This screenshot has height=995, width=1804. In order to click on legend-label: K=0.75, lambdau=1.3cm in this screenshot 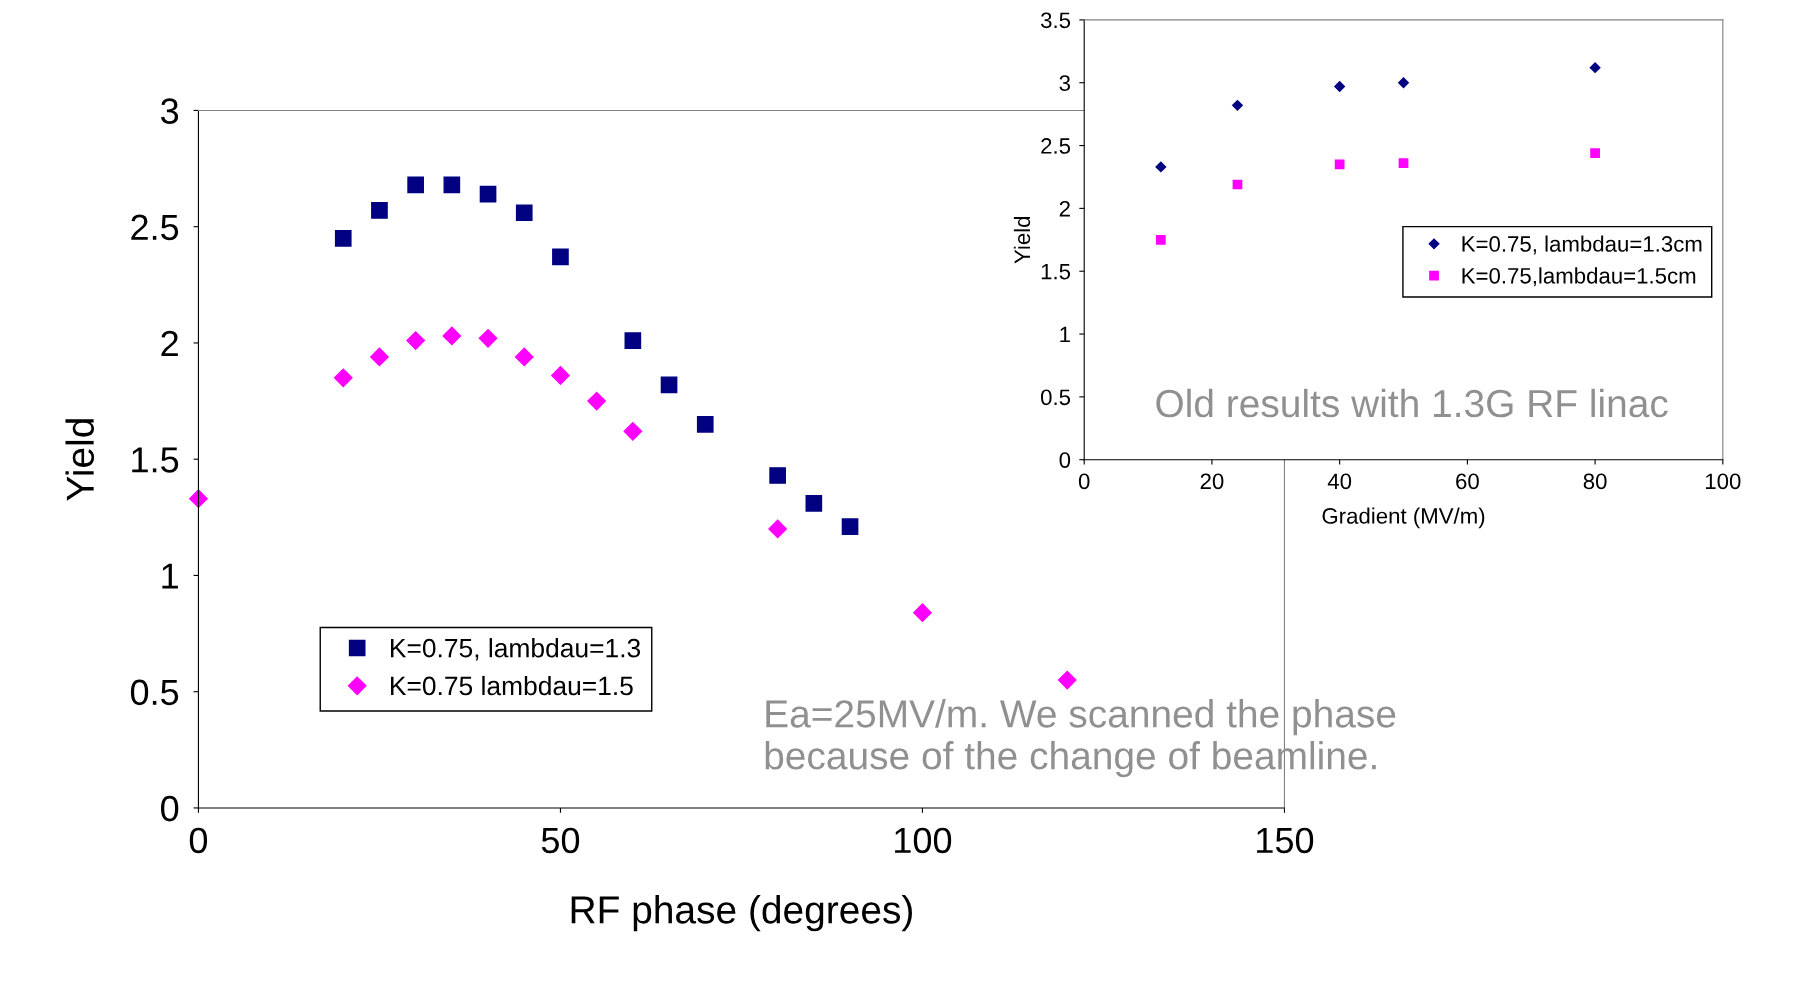, I will do `click(1582, 245)`.